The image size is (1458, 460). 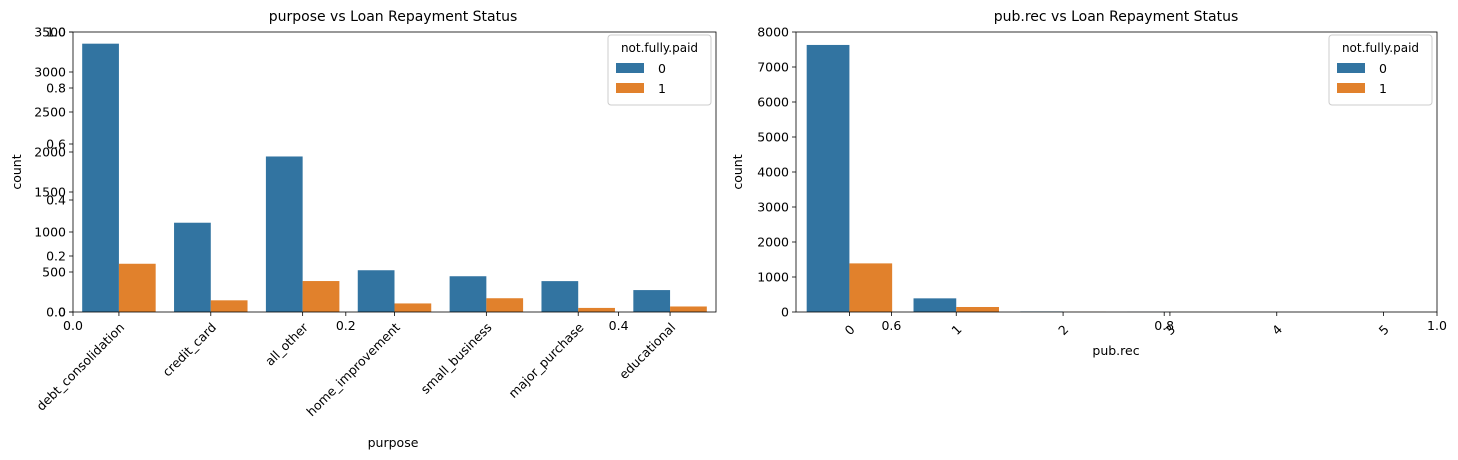 I want to click on overlay-x-tick-label: 0.2, so click(x=346, y=325).